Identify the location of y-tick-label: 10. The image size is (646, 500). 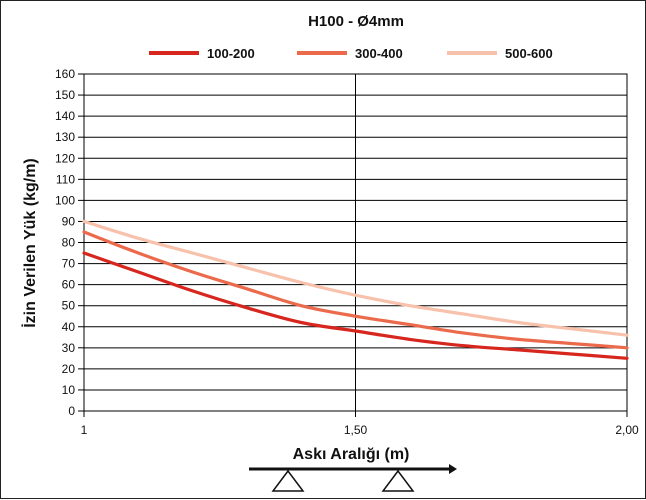
(69, 390).